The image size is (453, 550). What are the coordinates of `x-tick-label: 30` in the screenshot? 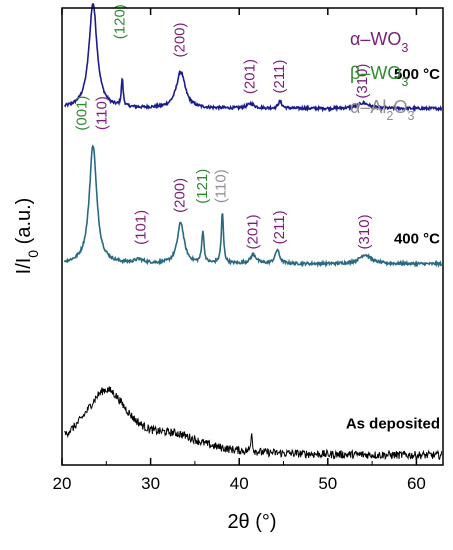 It's located at (150, 483).